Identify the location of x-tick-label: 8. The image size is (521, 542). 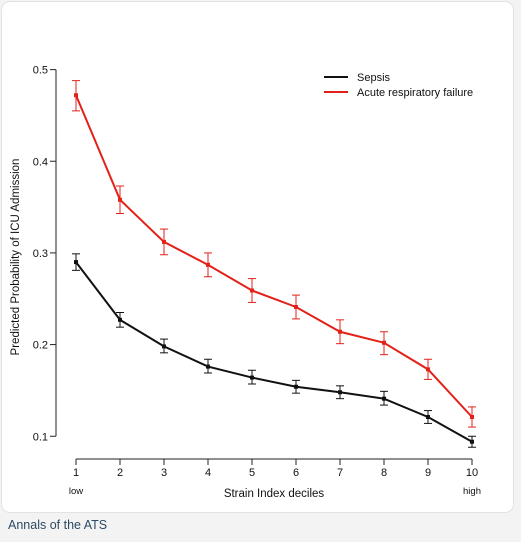
(384, 473).